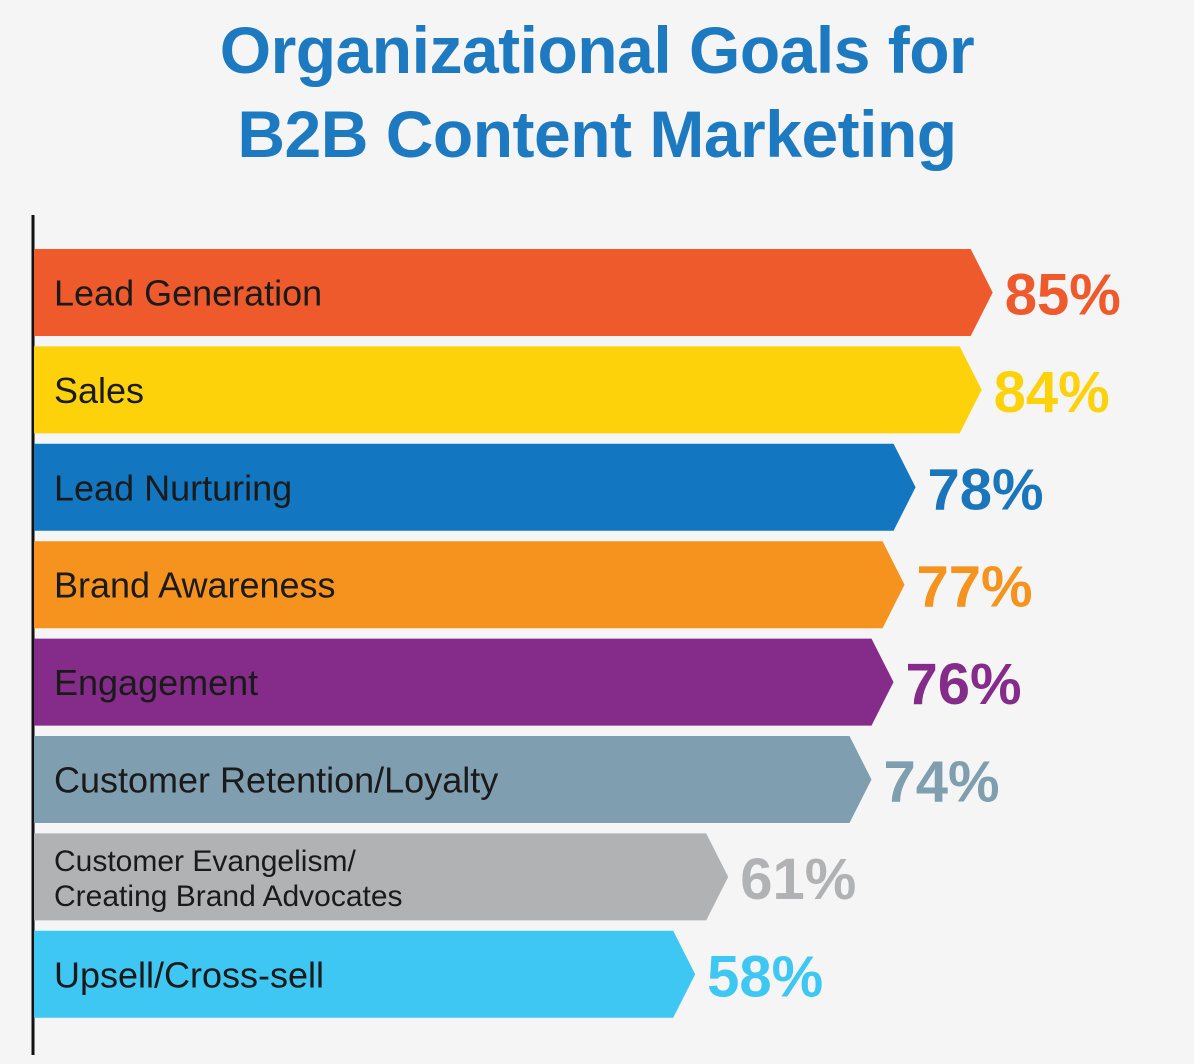 This screenshot has height=1064, width=1194. What do you see at coordinates (189, 974) in the screenshot?
I see `category-label: Upsell/Cross-sell` at bounding box center [189, 974].